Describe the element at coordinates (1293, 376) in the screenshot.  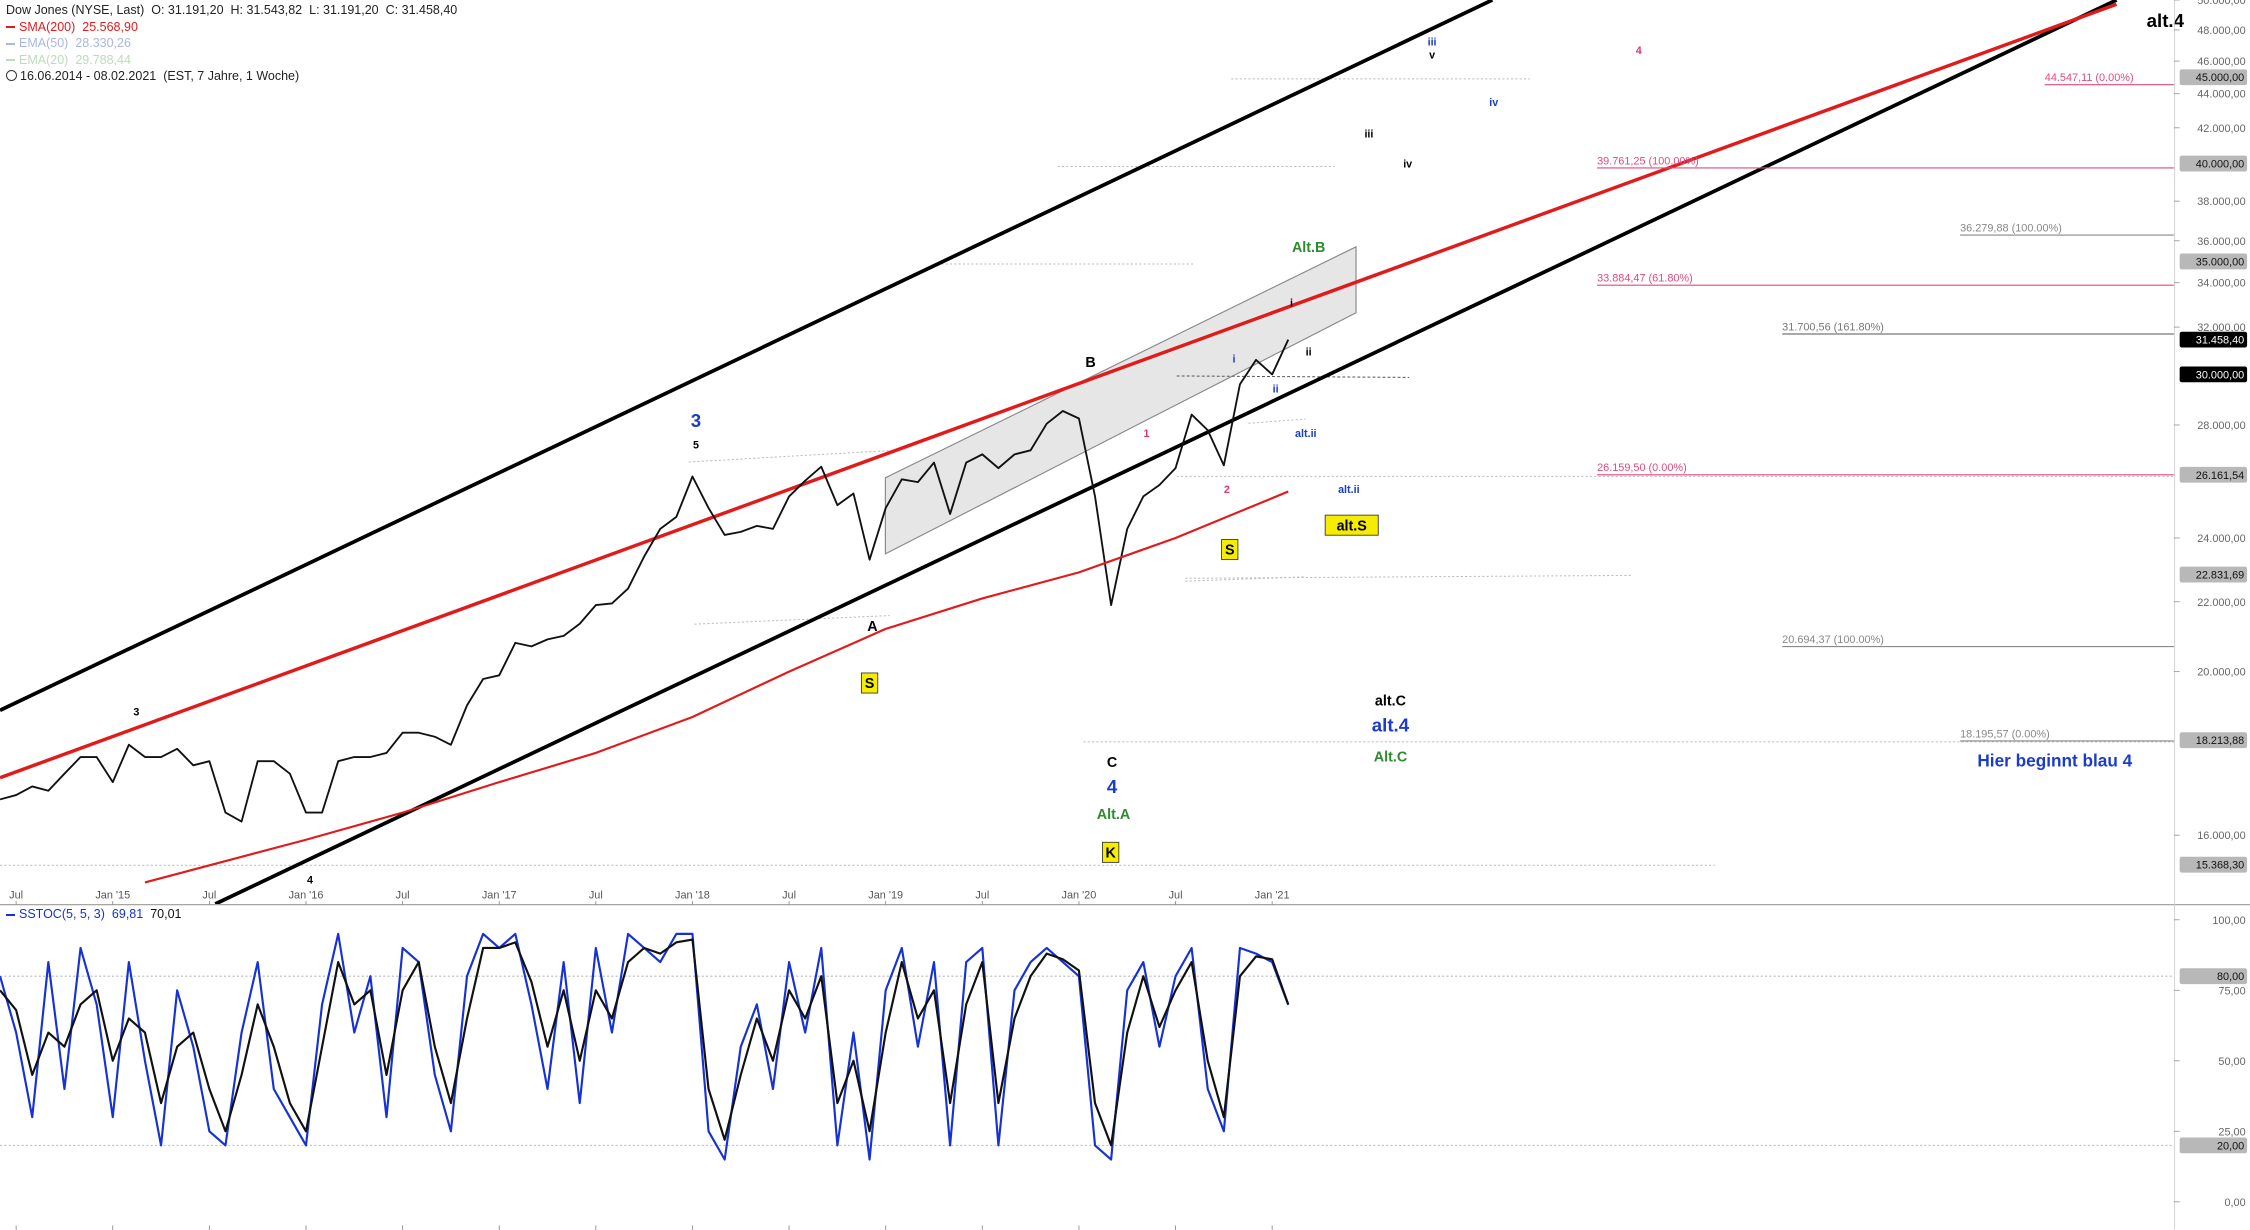
I see `dotted-line` at that location.